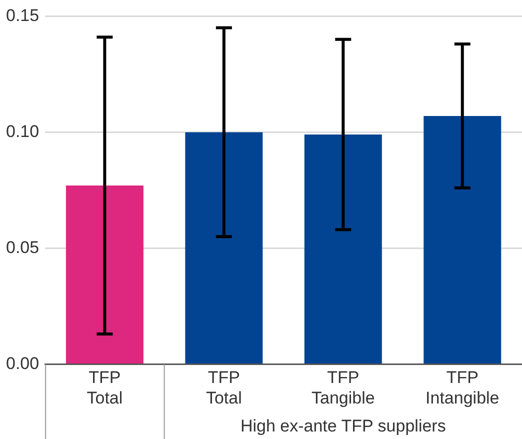 Image resolution: width=522 pixels, height=439 pixels. Describe the element at coordinates (23, 247) in the screenshot. I see `y-tick-label: 0.05` at that location.